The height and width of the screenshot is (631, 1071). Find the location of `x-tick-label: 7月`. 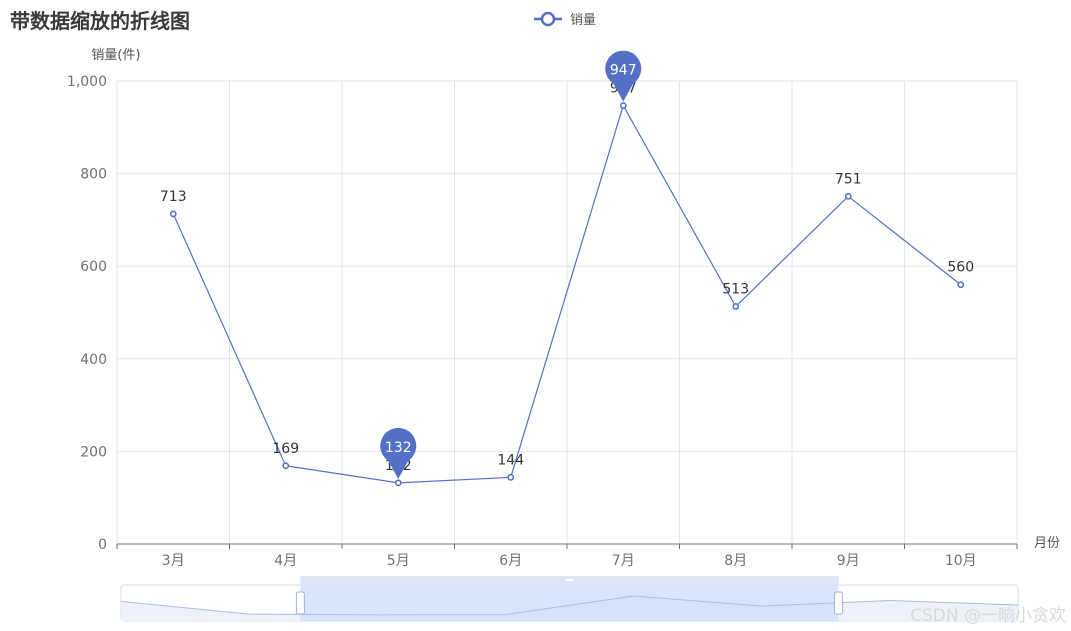

x-tick-label: 7月 is located at coordinates (623, 561).